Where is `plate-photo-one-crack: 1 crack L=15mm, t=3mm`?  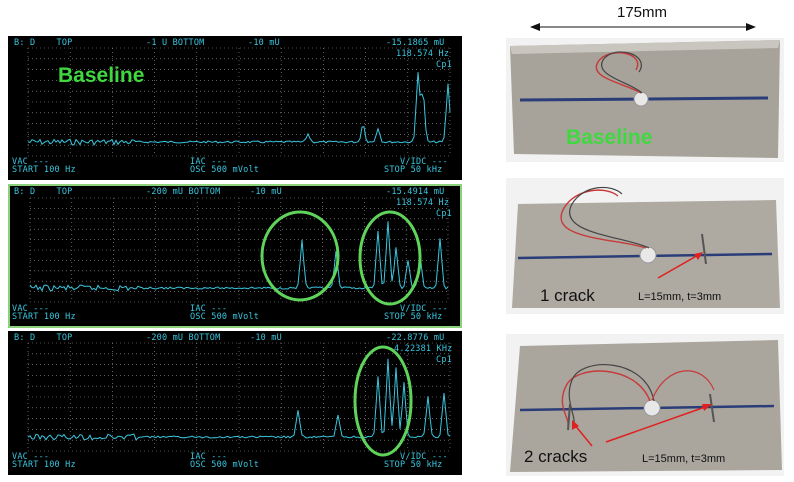 plate-photo-one-crack: 1 crack L=15mm, t=3mm is located at coordinates (645, 246).